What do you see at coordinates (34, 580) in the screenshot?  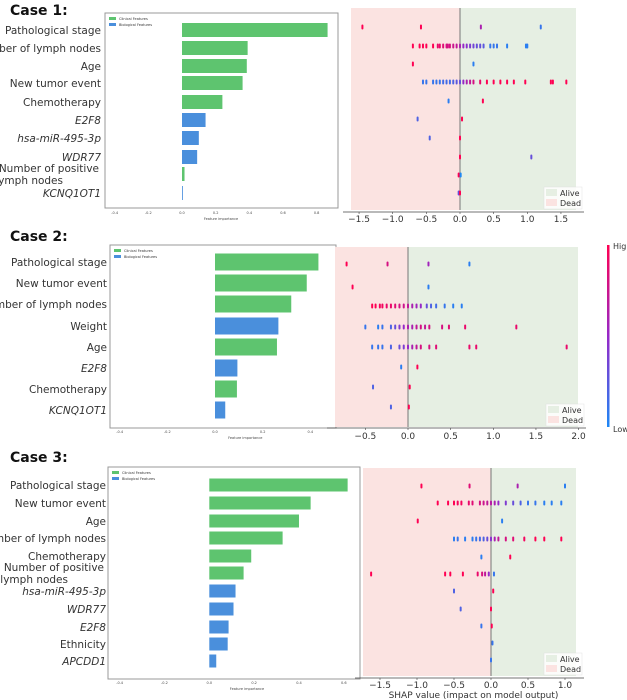 I see `label-line: lymph nodes` at bounding box center [34, 580].